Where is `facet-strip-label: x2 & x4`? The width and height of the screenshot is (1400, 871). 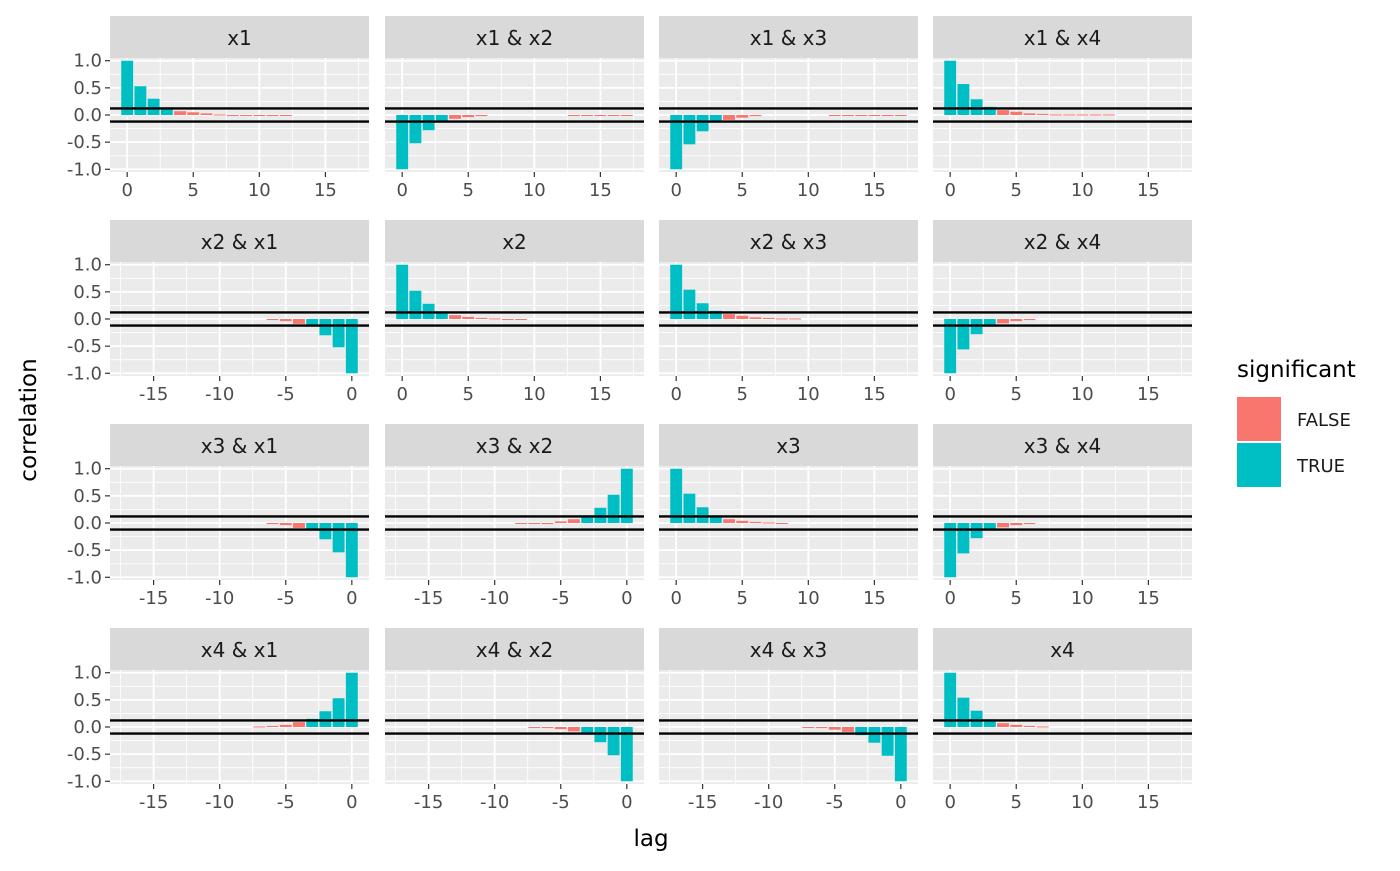
facet-strip-label: x2 & x4 is located at coordinates (1062, 242).